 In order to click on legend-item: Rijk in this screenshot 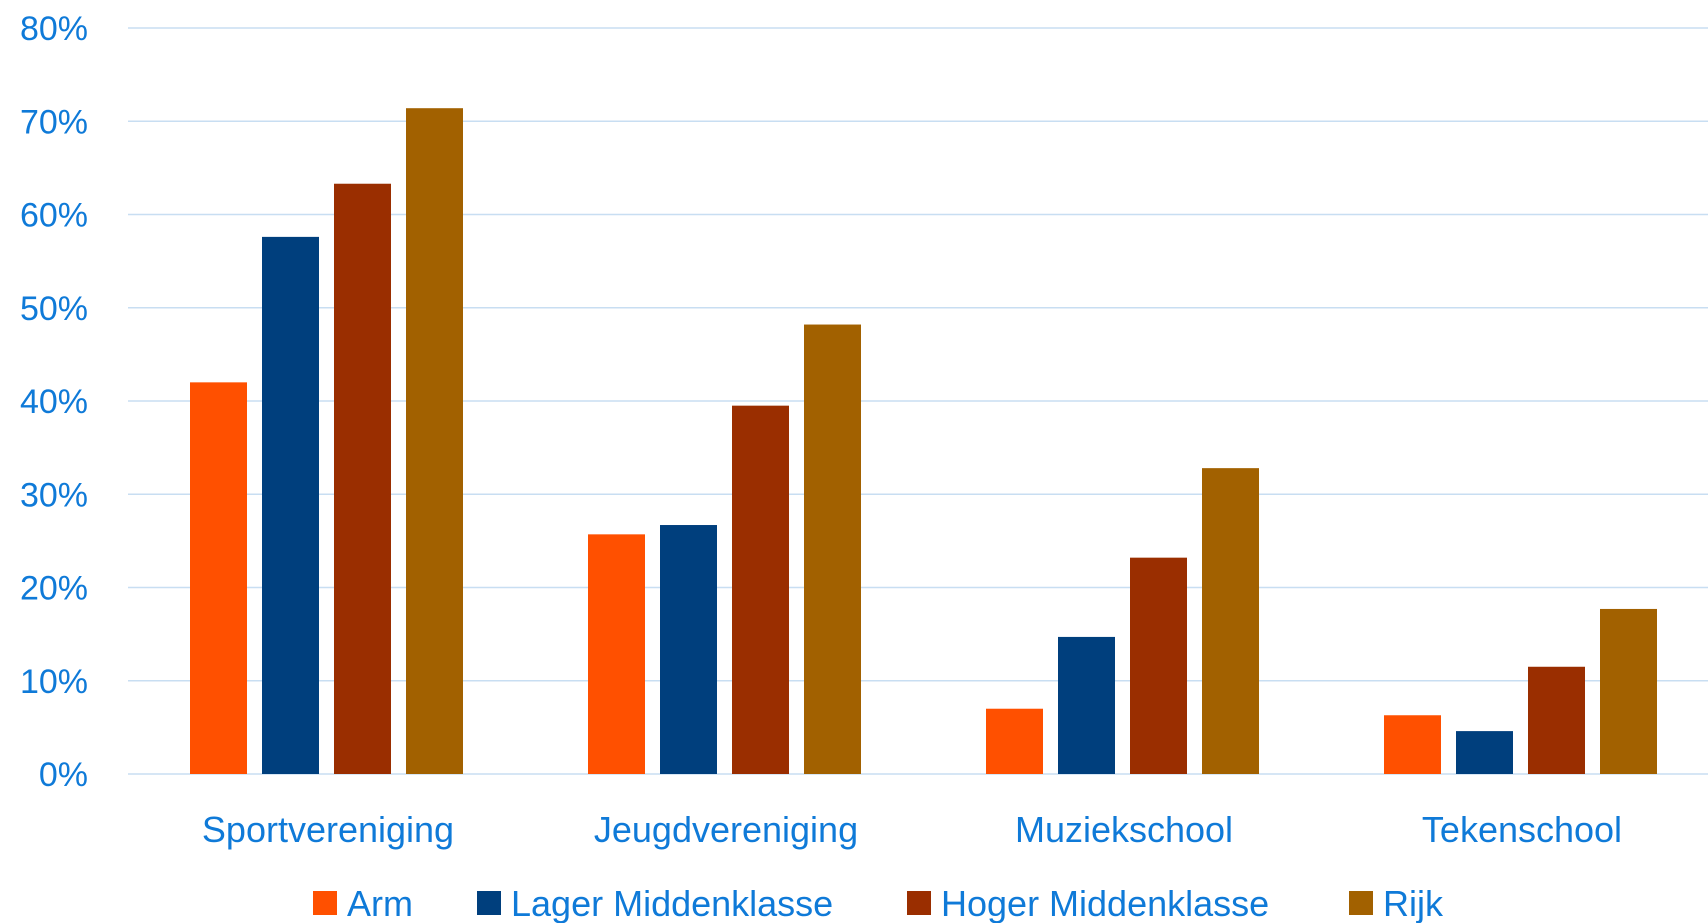, I will do `click(1396, 903)`.